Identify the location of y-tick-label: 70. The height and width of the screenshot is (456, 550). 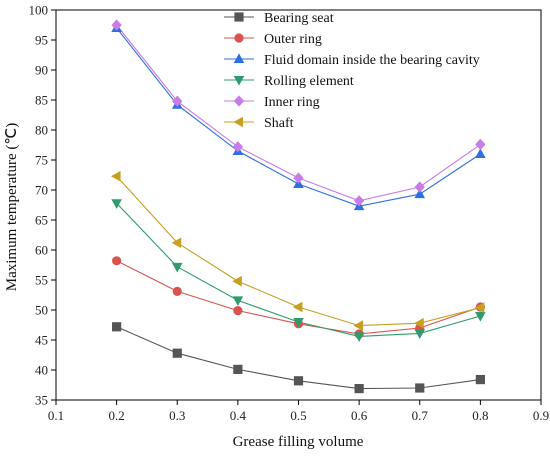
(41, 190).